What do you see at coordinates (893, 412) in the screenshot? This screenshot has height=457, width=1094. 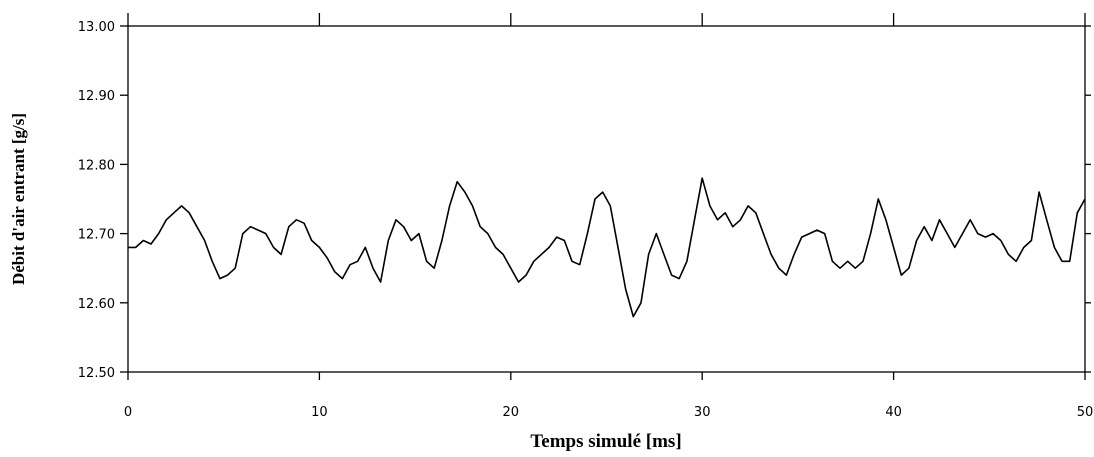 I see `x-tick-label: 40` at bounding box center [893, 412].